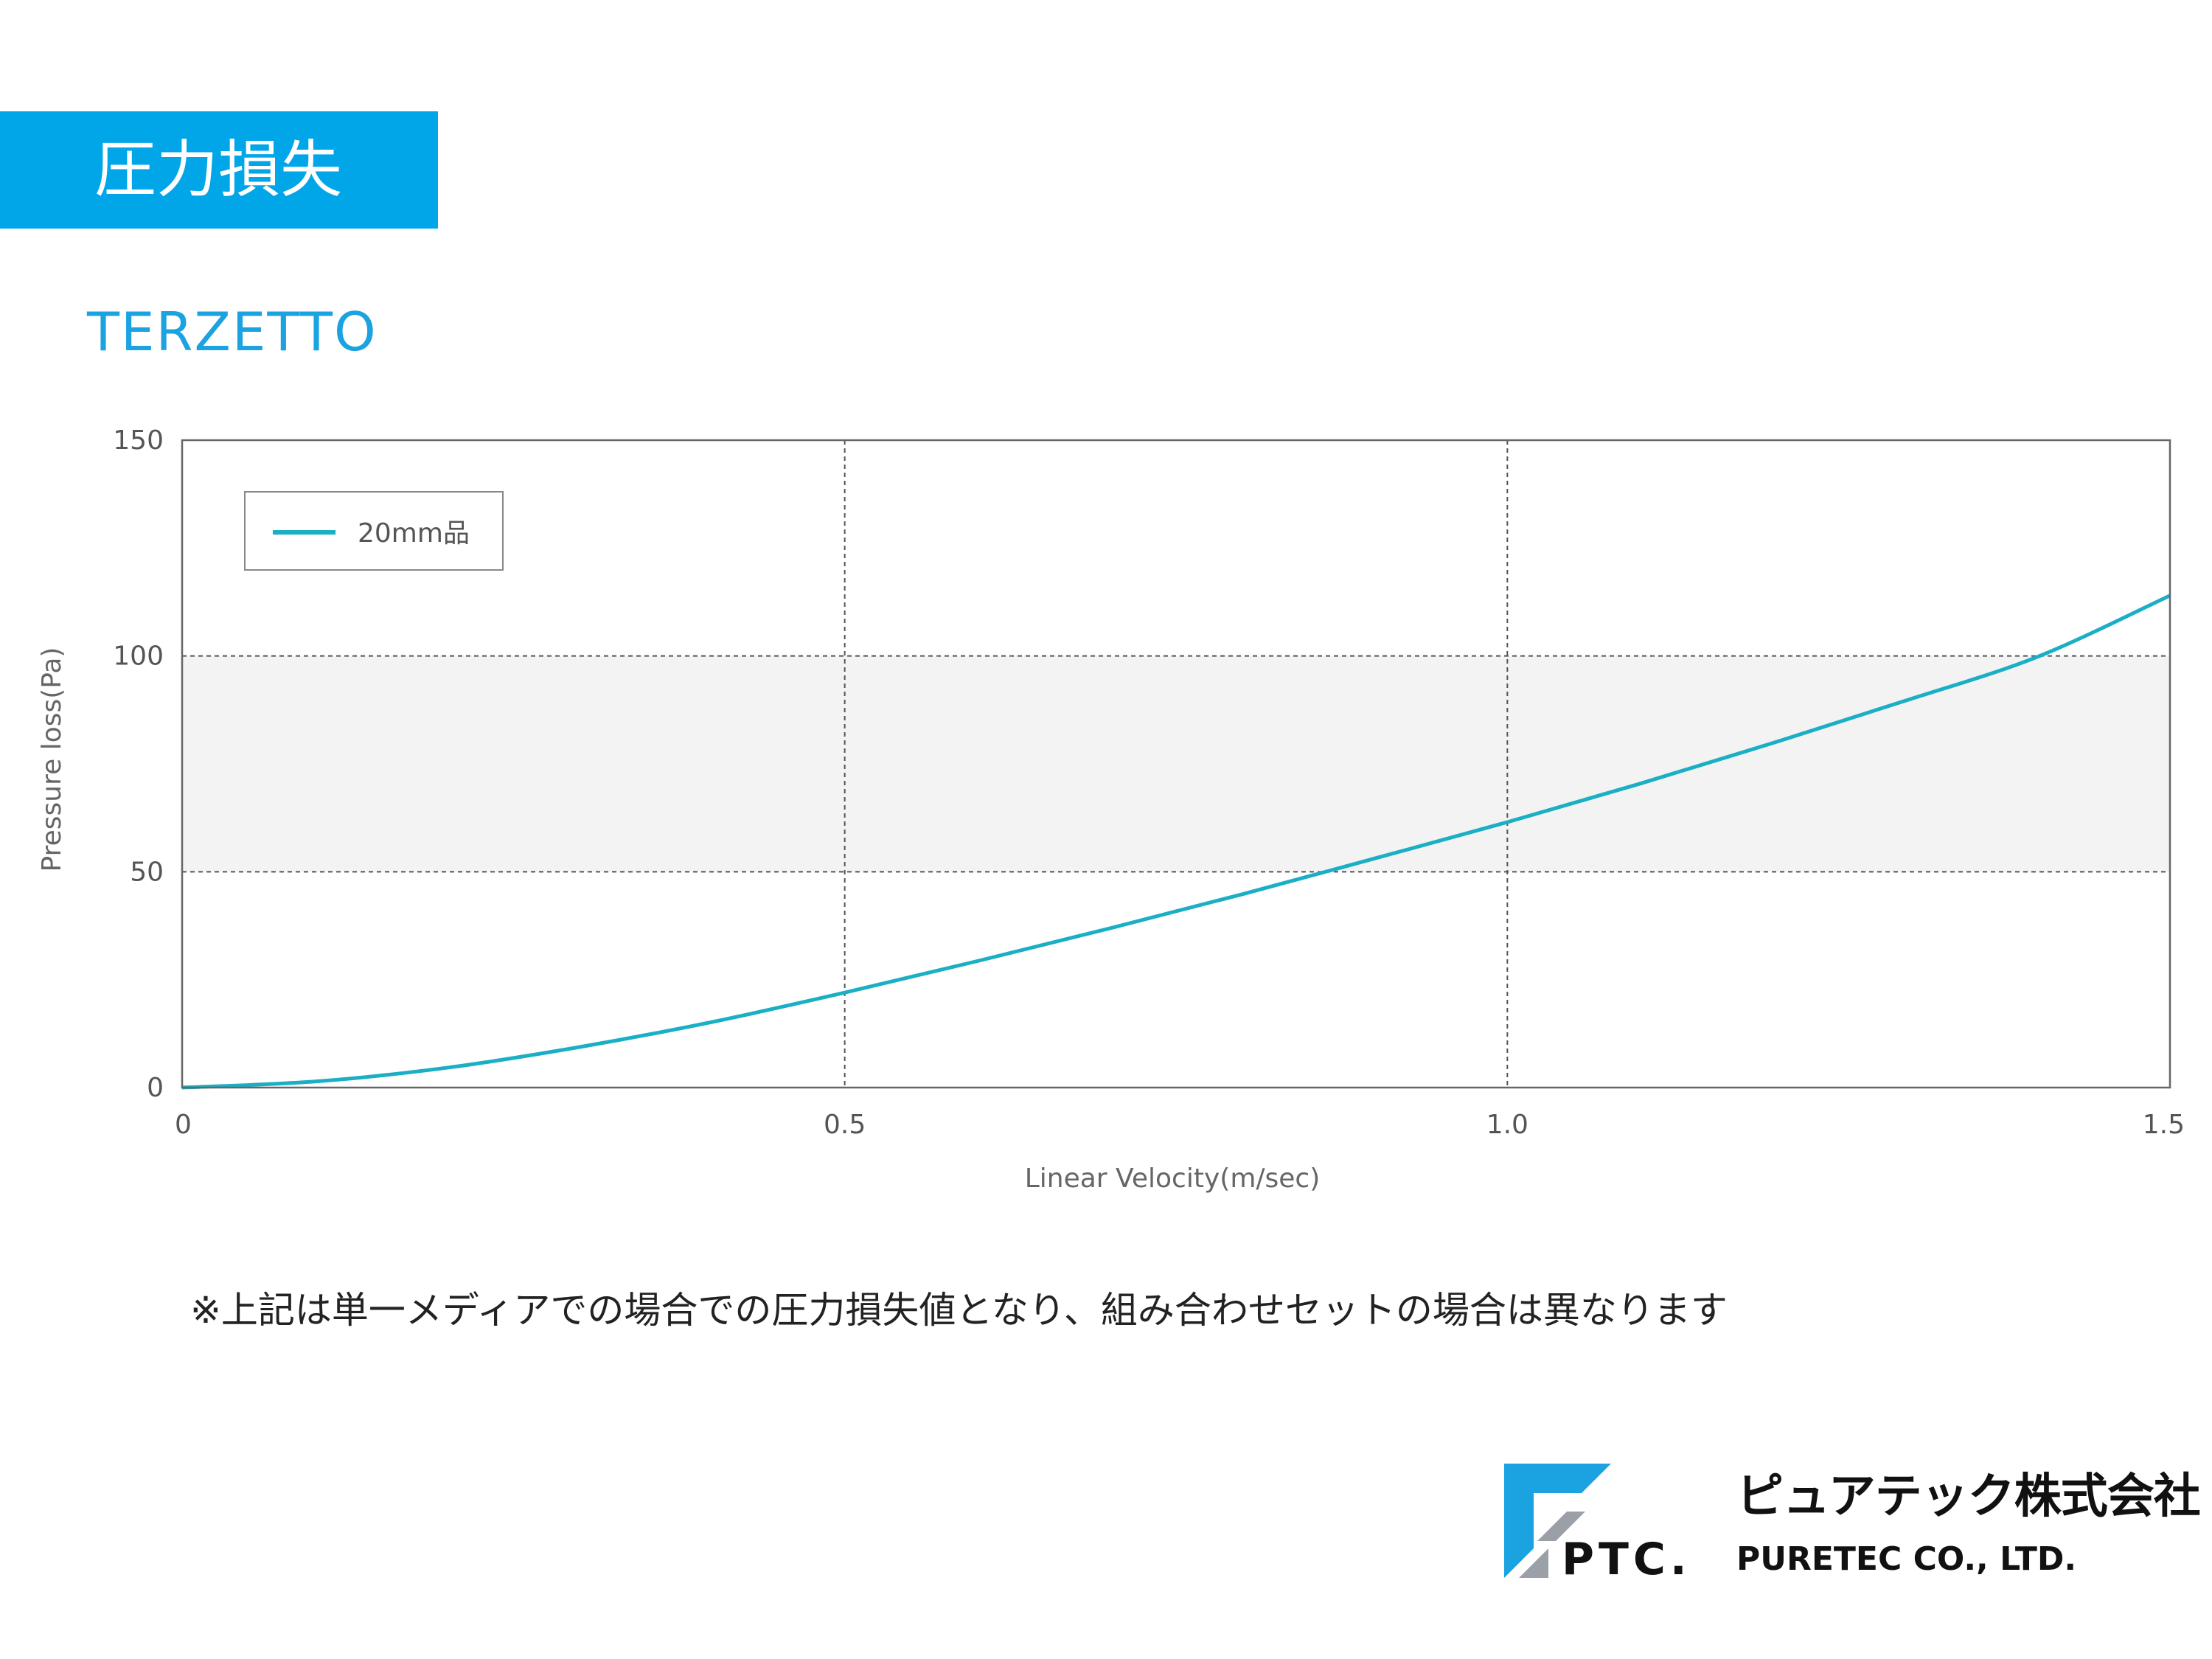  I want to click on product-name: TERZETTO, so click(232, 332).